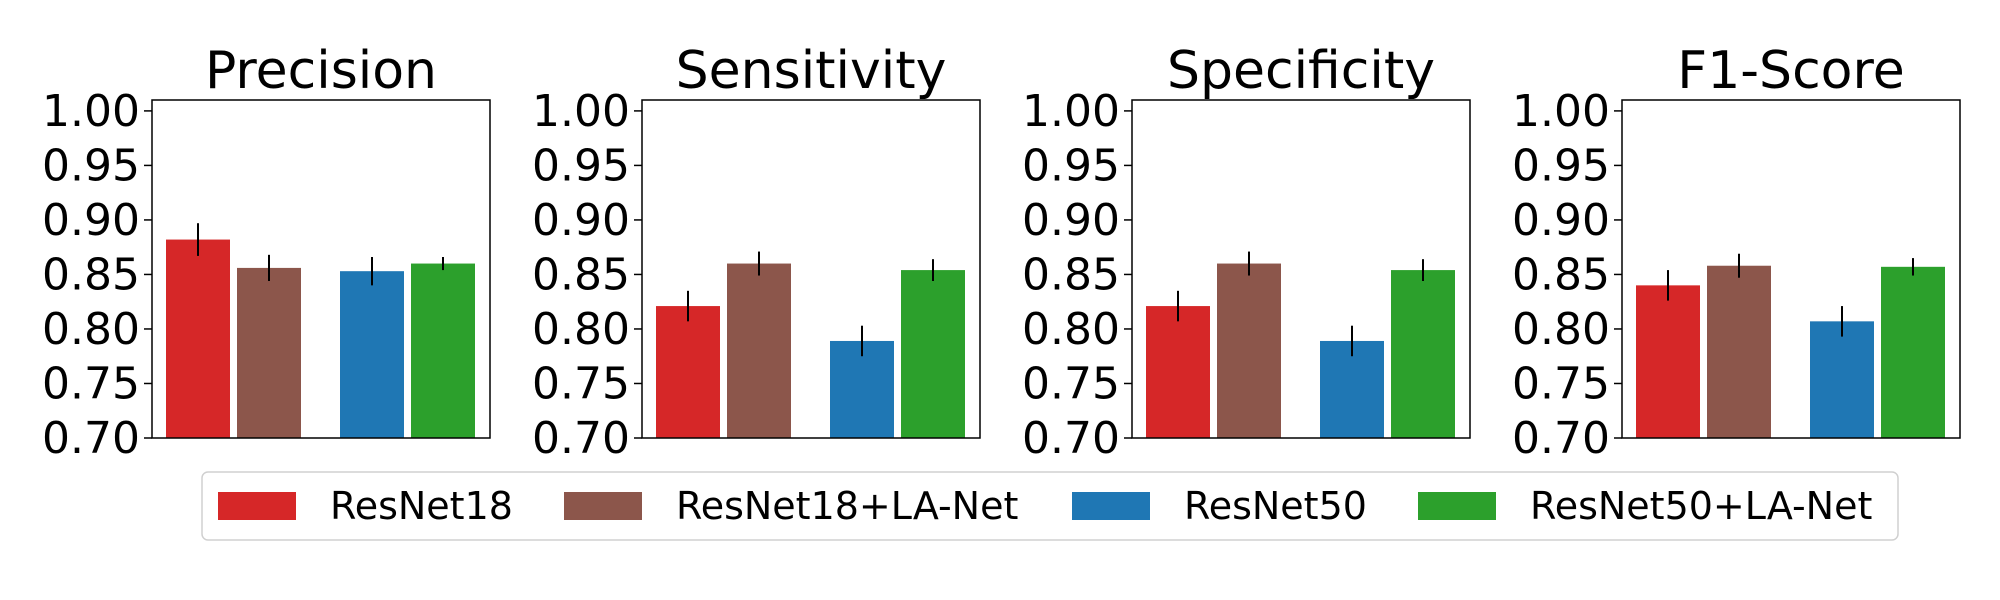 The height and width of the screenshot is (600, 2000). I want to click on legend-label: ResNet18, so click(421, 506).